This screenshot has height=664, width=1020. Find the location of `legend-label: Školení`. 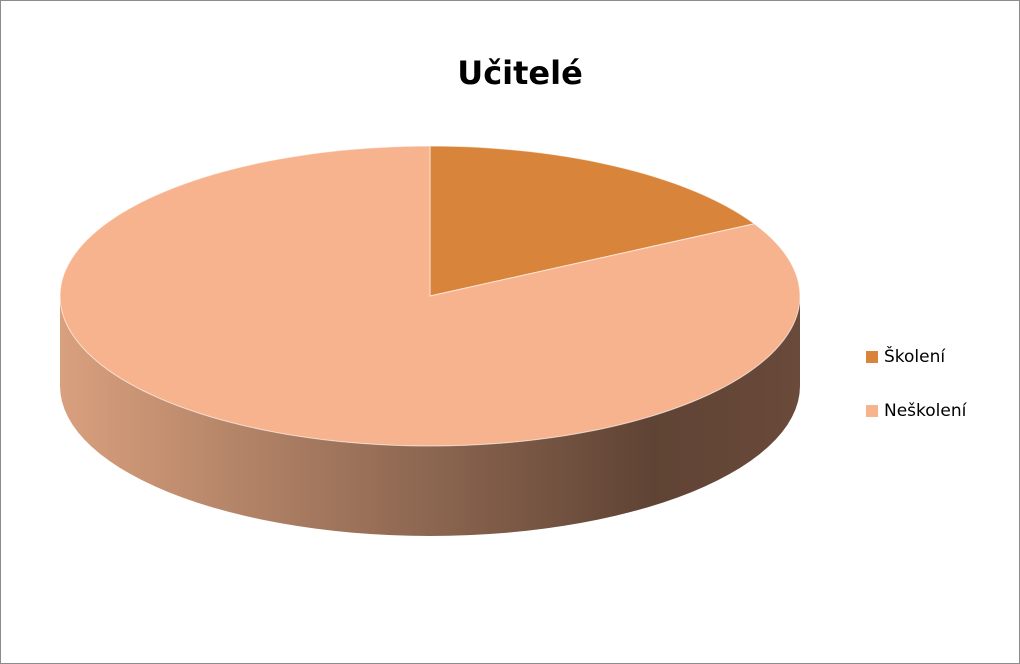

legend-label: Školení is located at coordinates (915, 356).